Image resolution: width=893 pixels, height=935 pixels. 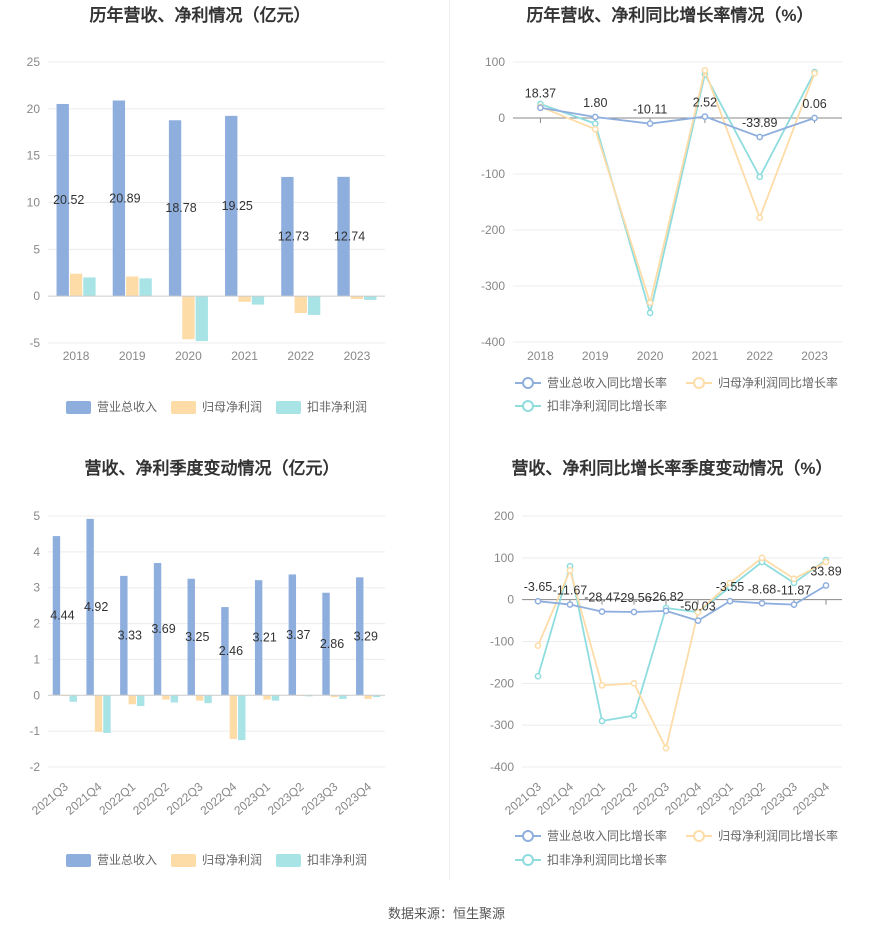 I want to click on data-label: 3.37, so click(x=298, y=635).